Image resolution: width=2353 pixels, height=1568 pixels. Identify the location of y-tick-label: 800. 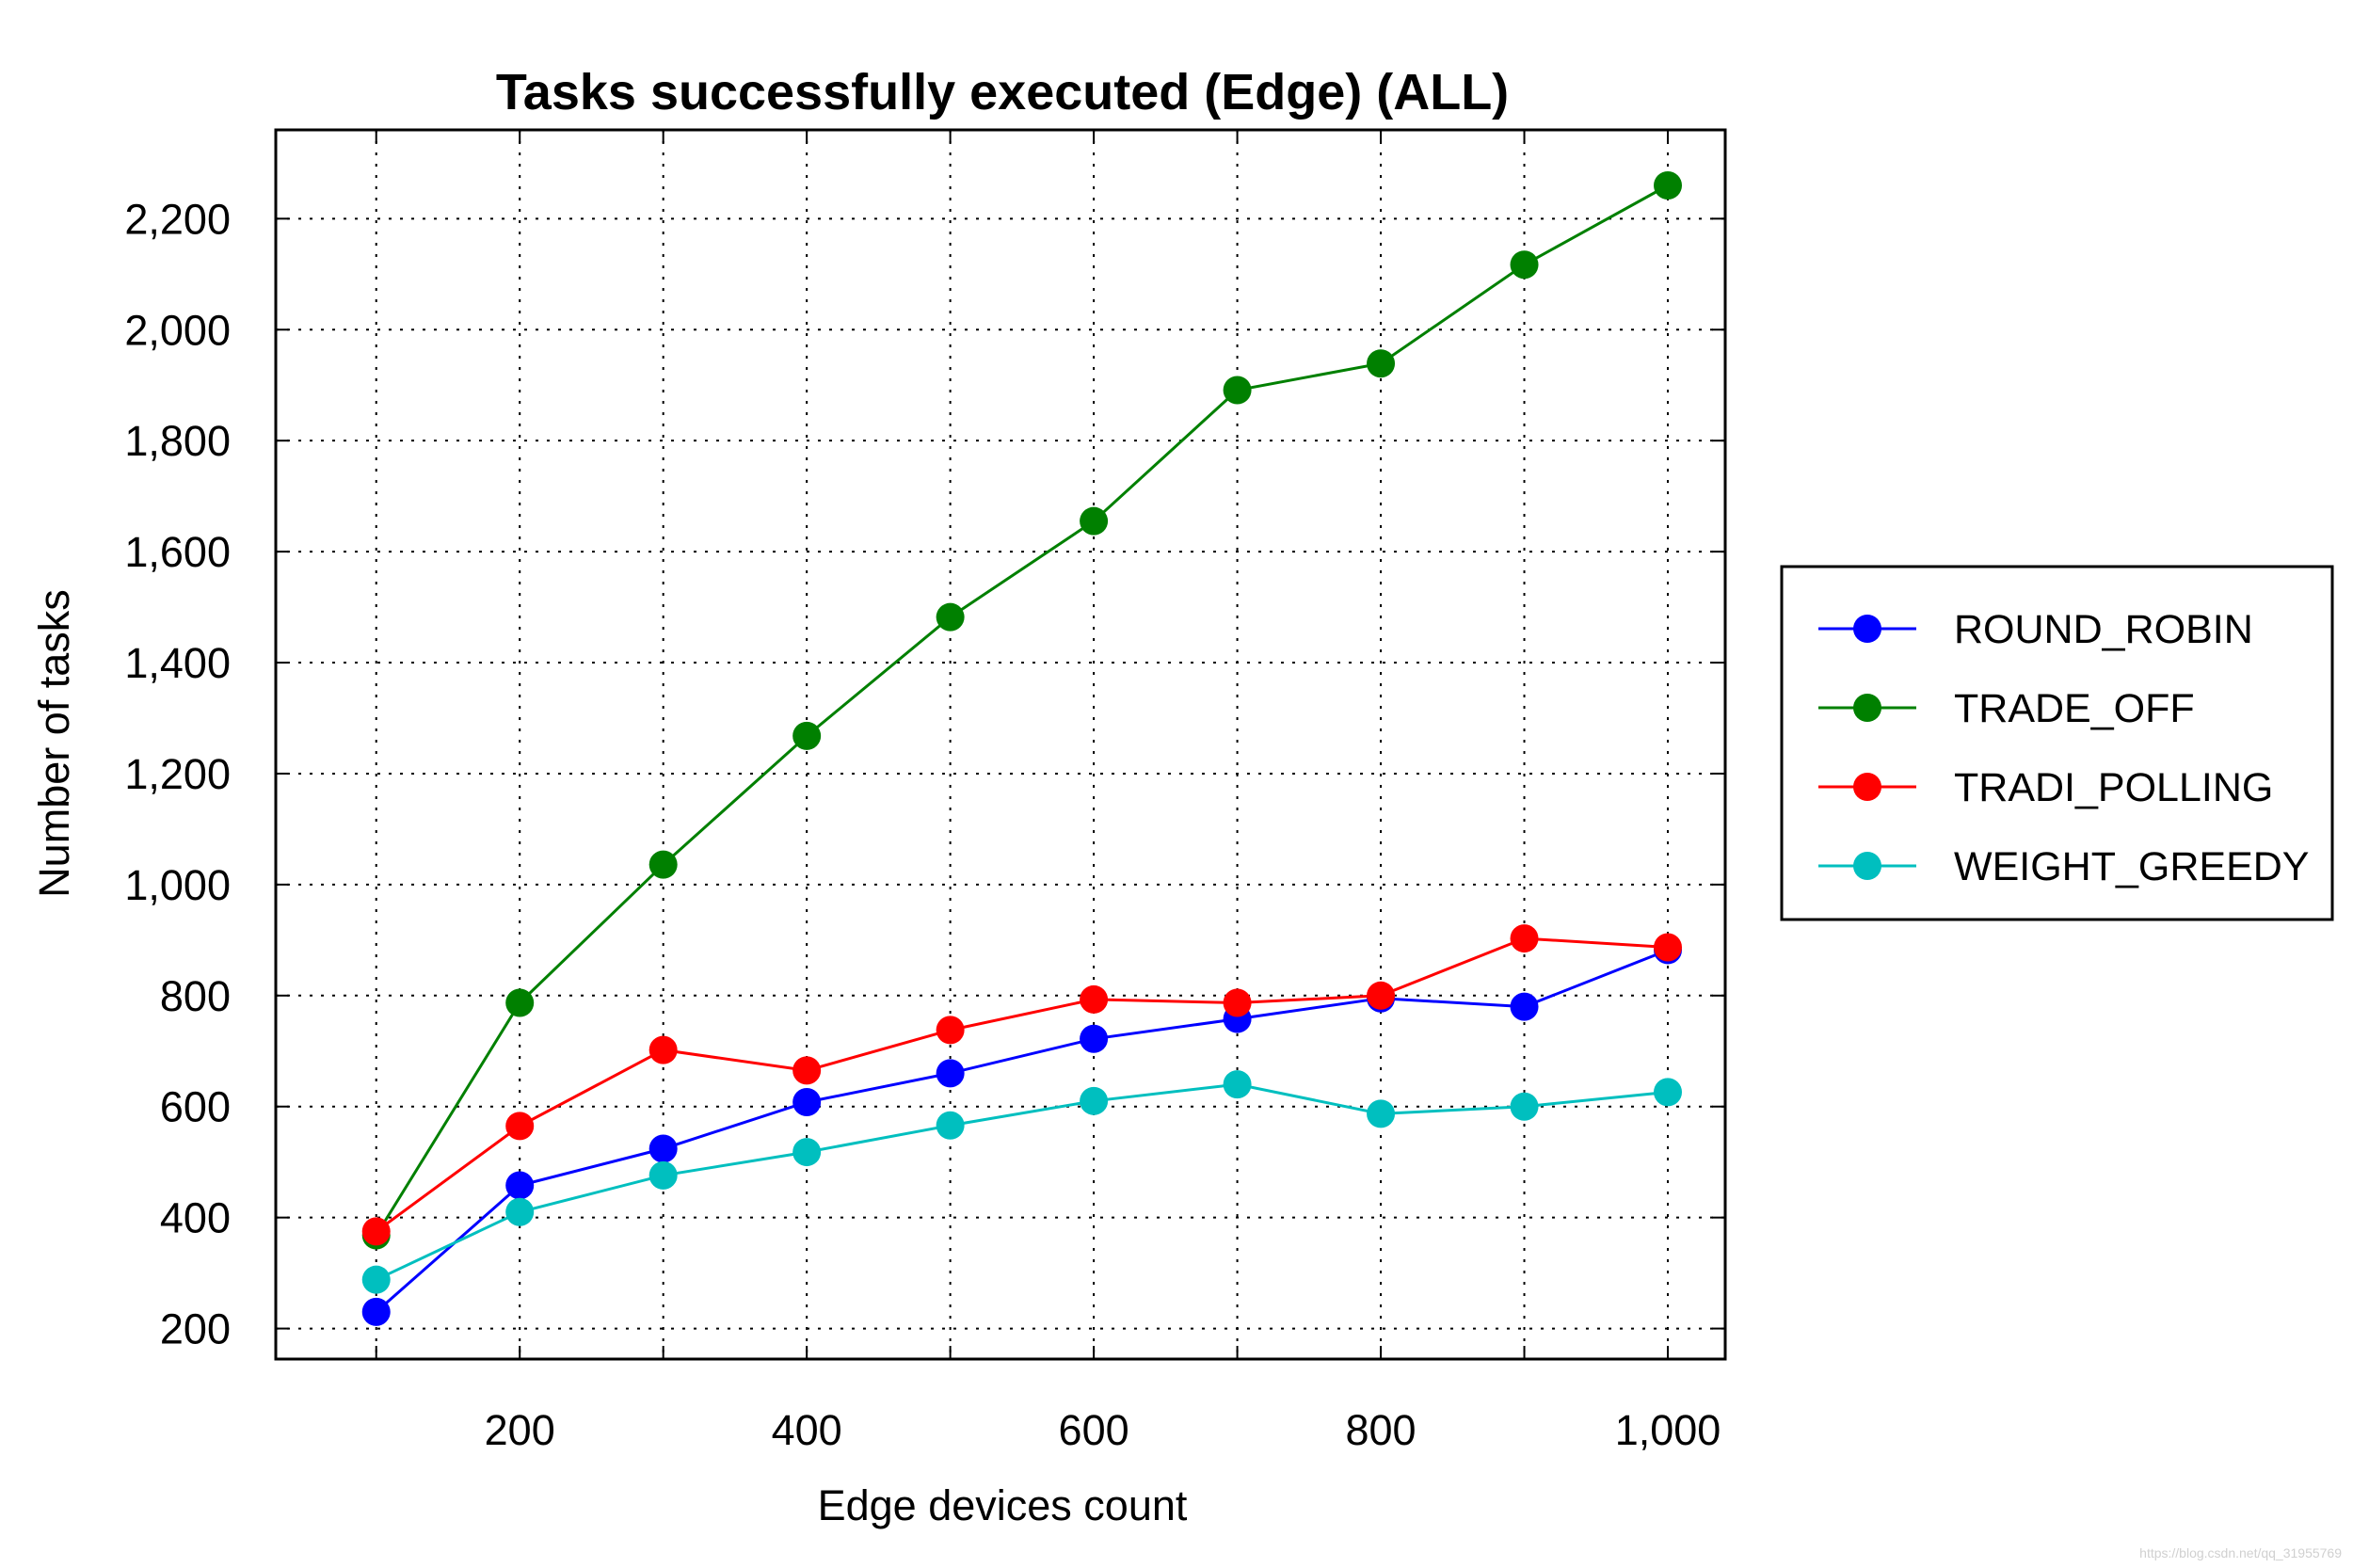
(196, 996).